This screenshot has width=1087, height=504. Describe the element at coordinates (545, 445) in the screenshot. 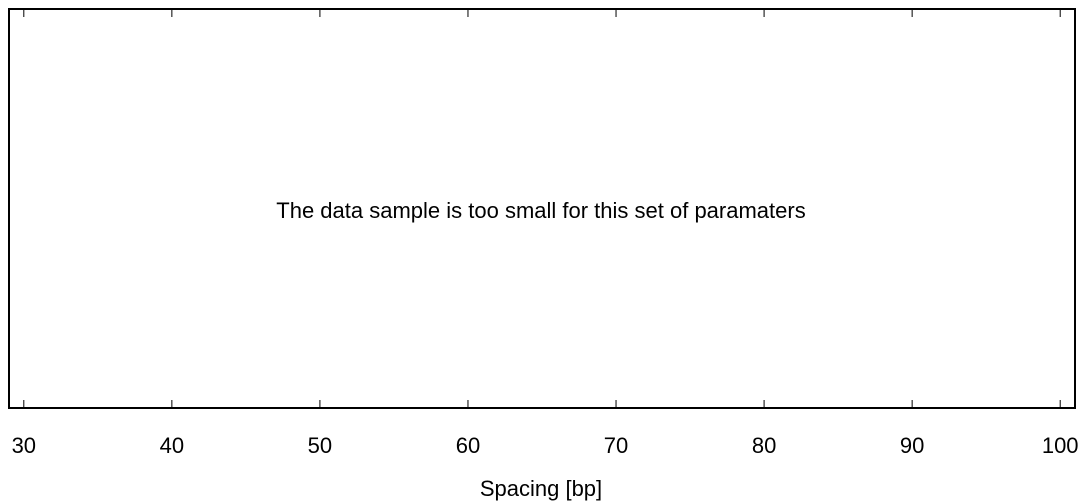

I see `x-axis-tick-labels: 30 40 50 60 70 80 90 100` at that location.